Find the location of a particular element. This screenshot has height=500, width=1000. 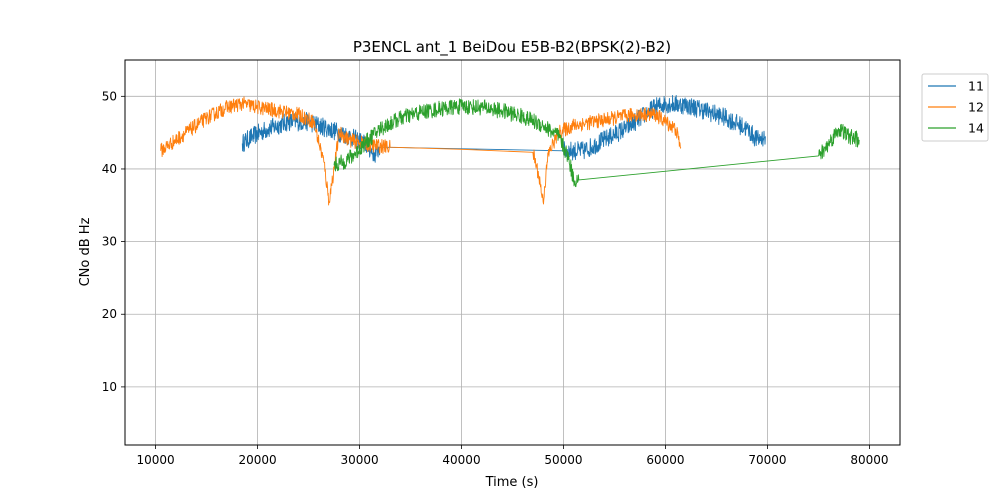

x-tick-label: 30000 is located at coordinates (359, 460).